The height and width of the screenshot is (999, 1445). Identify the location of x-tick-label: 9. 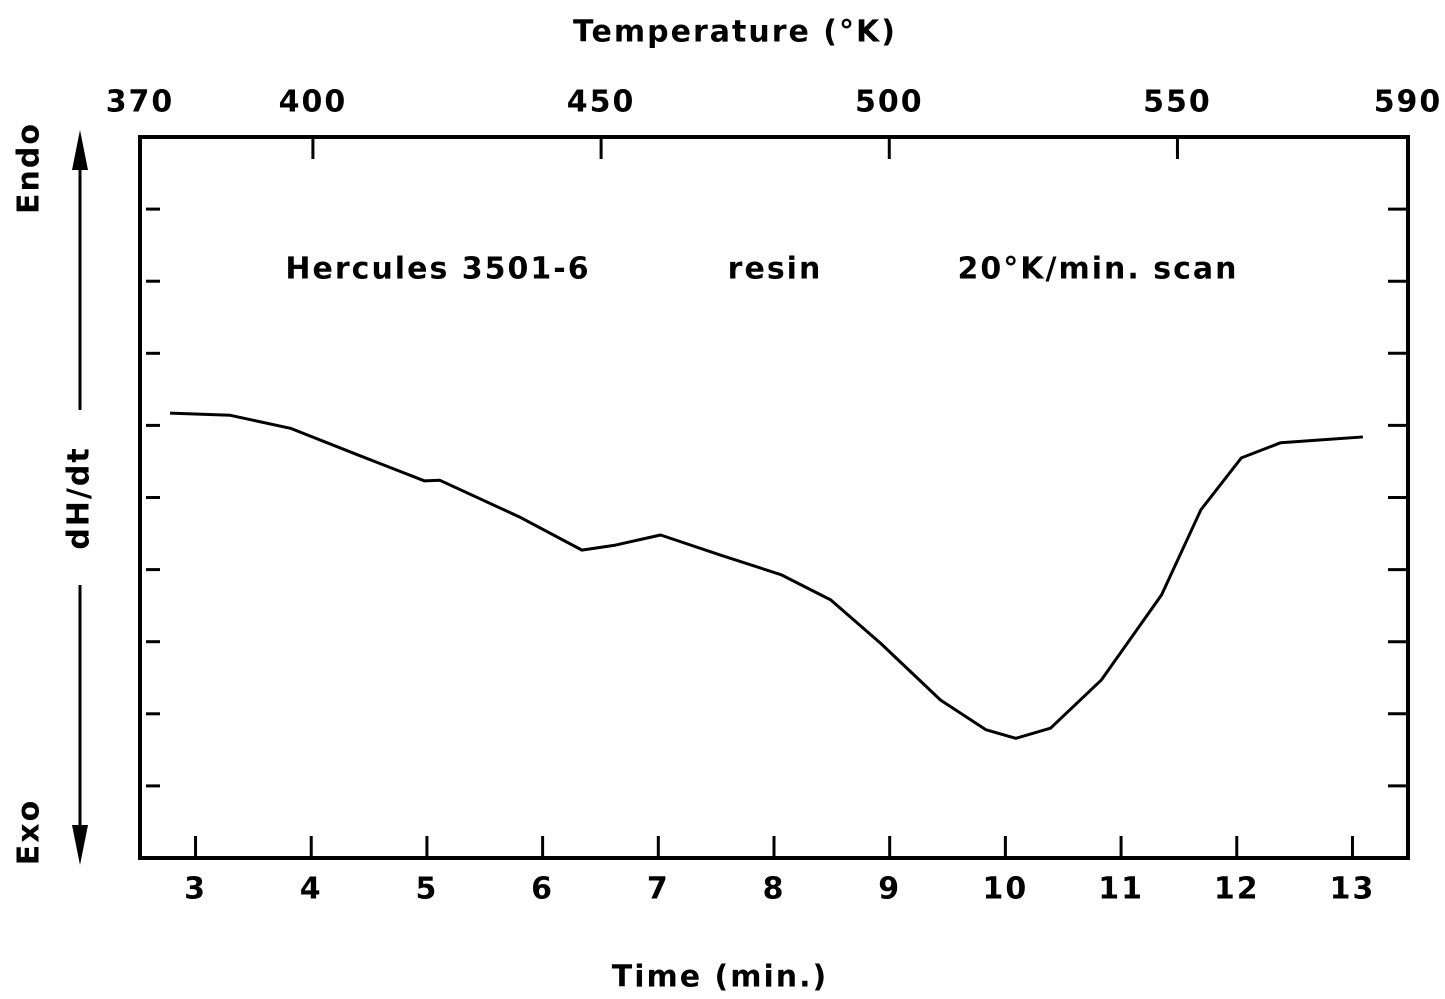
(889, 889).